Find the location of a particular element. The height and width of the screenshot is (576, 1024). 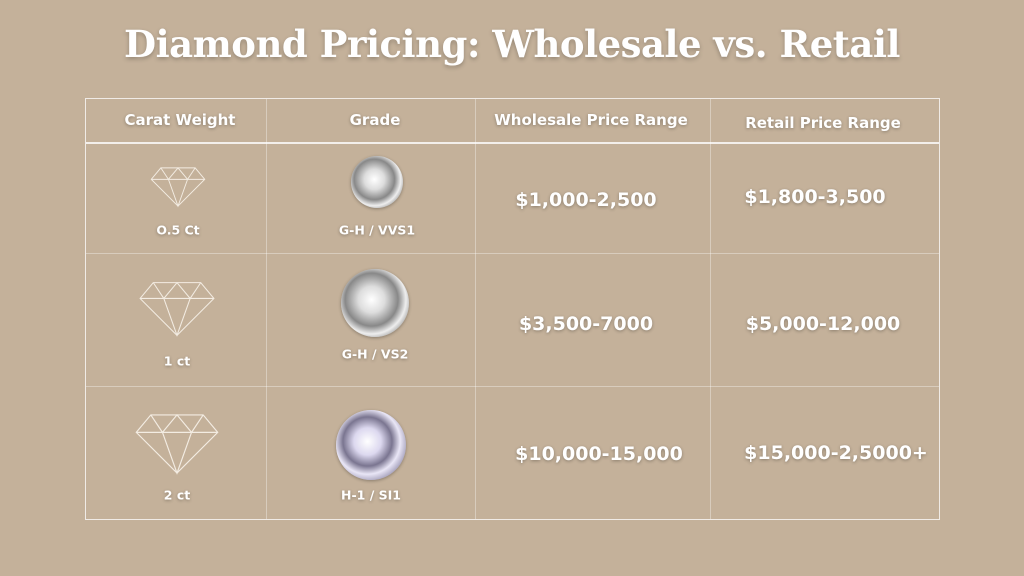

wholesale-price: $3,500-7000 is located at coordinates (586, 324).